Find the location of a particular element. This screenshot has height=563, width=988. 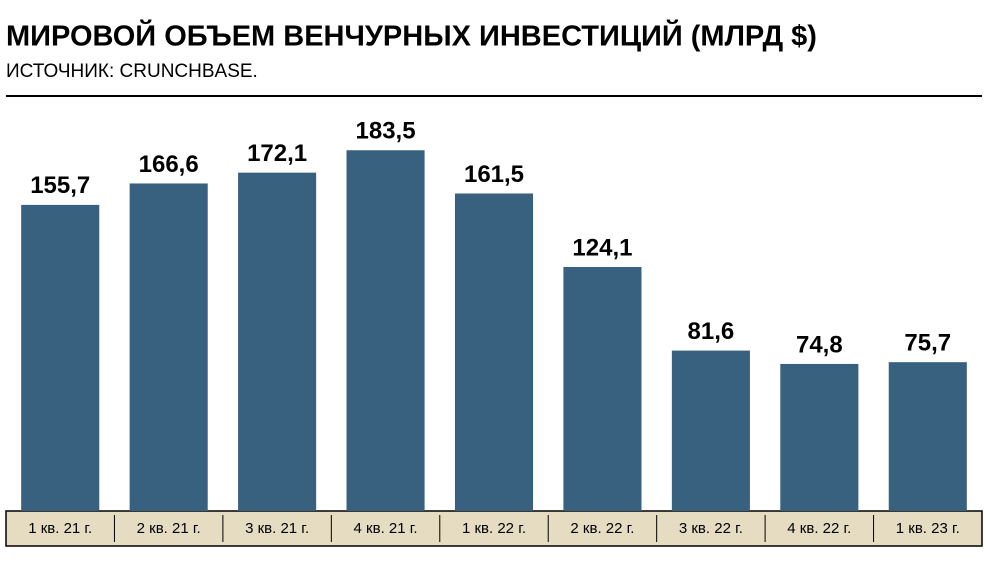

value-label: 81,6 is located at coordinates (711, 331).